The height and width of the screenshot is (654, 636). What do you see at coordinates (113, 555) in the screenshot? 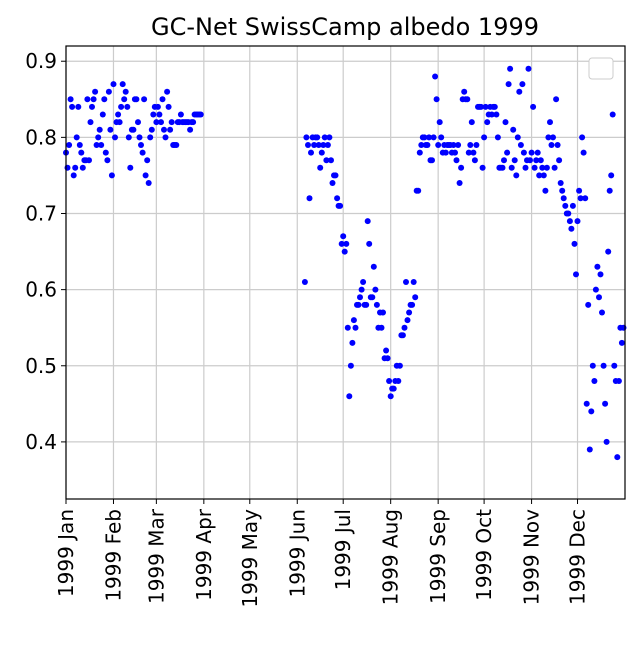
I see `x-tick-label: 1999 Feb` at bounding box center [113, 555].